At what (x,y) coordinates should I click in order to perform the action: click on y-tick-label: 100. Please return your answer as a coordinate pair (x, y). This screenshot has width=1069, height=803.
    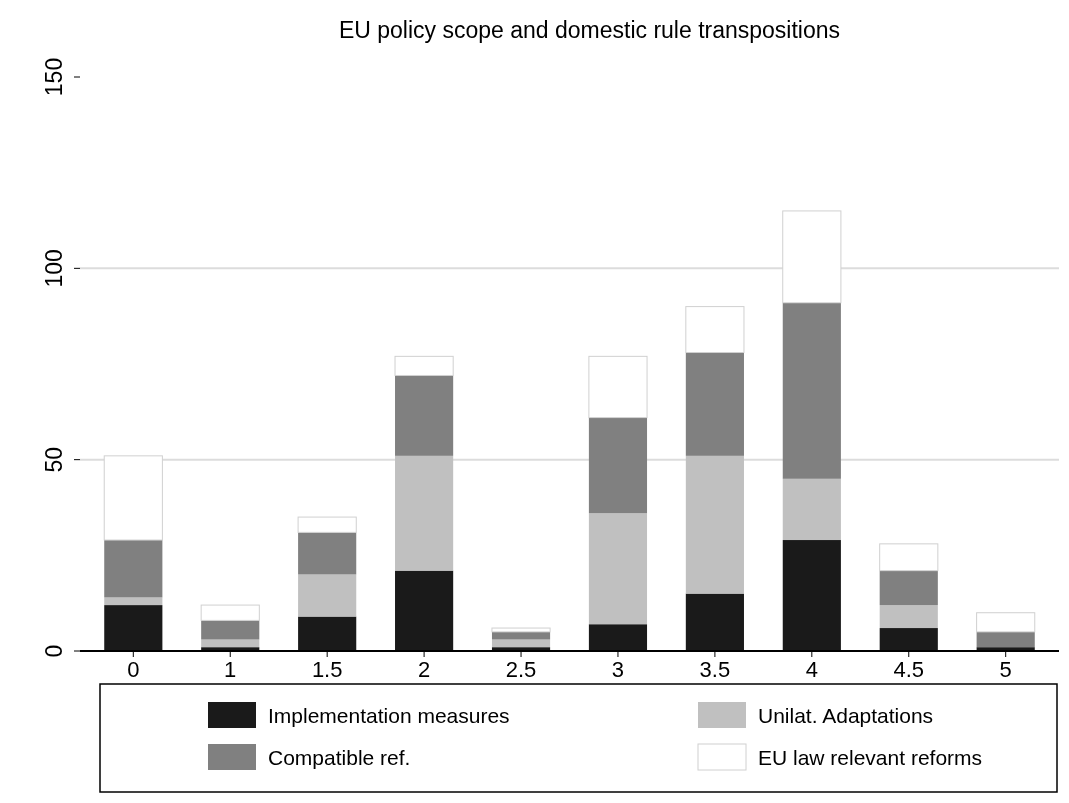
    Looking at the image, I should click on (54, 268).